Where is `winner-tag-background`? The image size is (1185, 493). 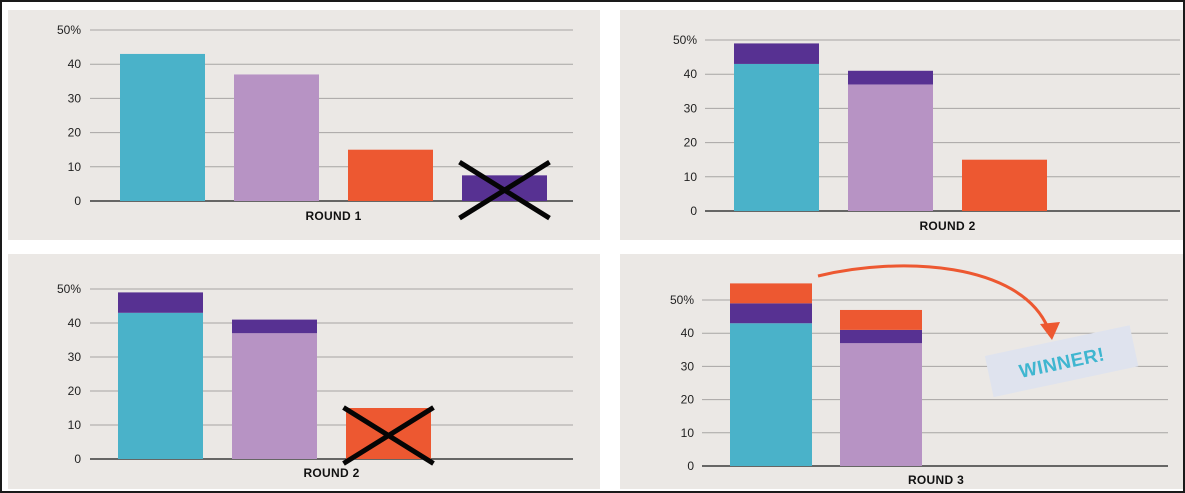 winner-tag-background is located at coordinates (1061, 361).